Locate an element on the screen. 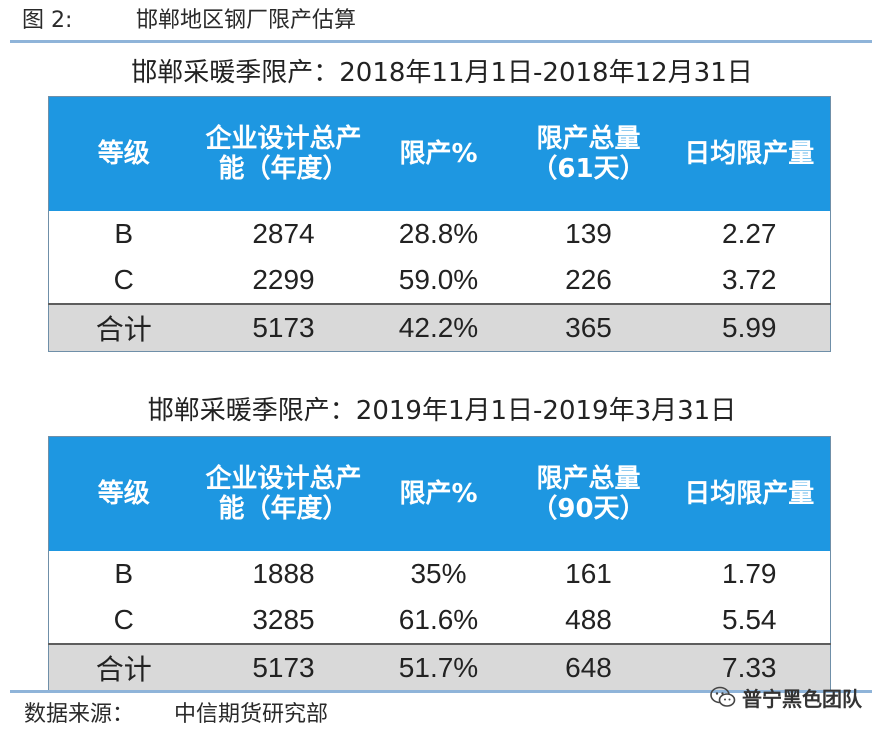 The height and width of the screenshot is (734, 884). cell-capacity: 2874 is located at coordinates (283, 233).